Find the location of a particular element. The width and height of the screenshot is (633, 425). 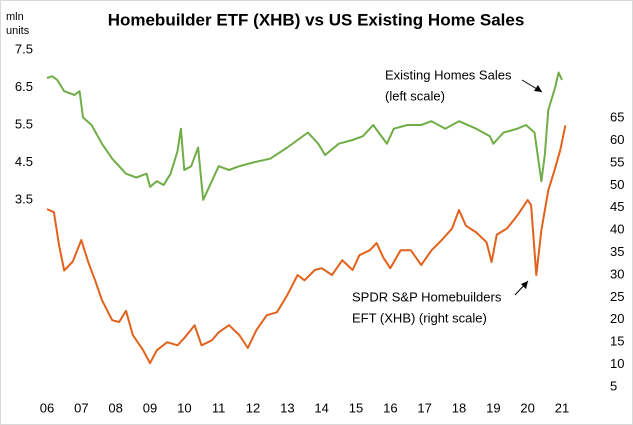

y2-tick-label: 15 is located at coordinates (617, 341).